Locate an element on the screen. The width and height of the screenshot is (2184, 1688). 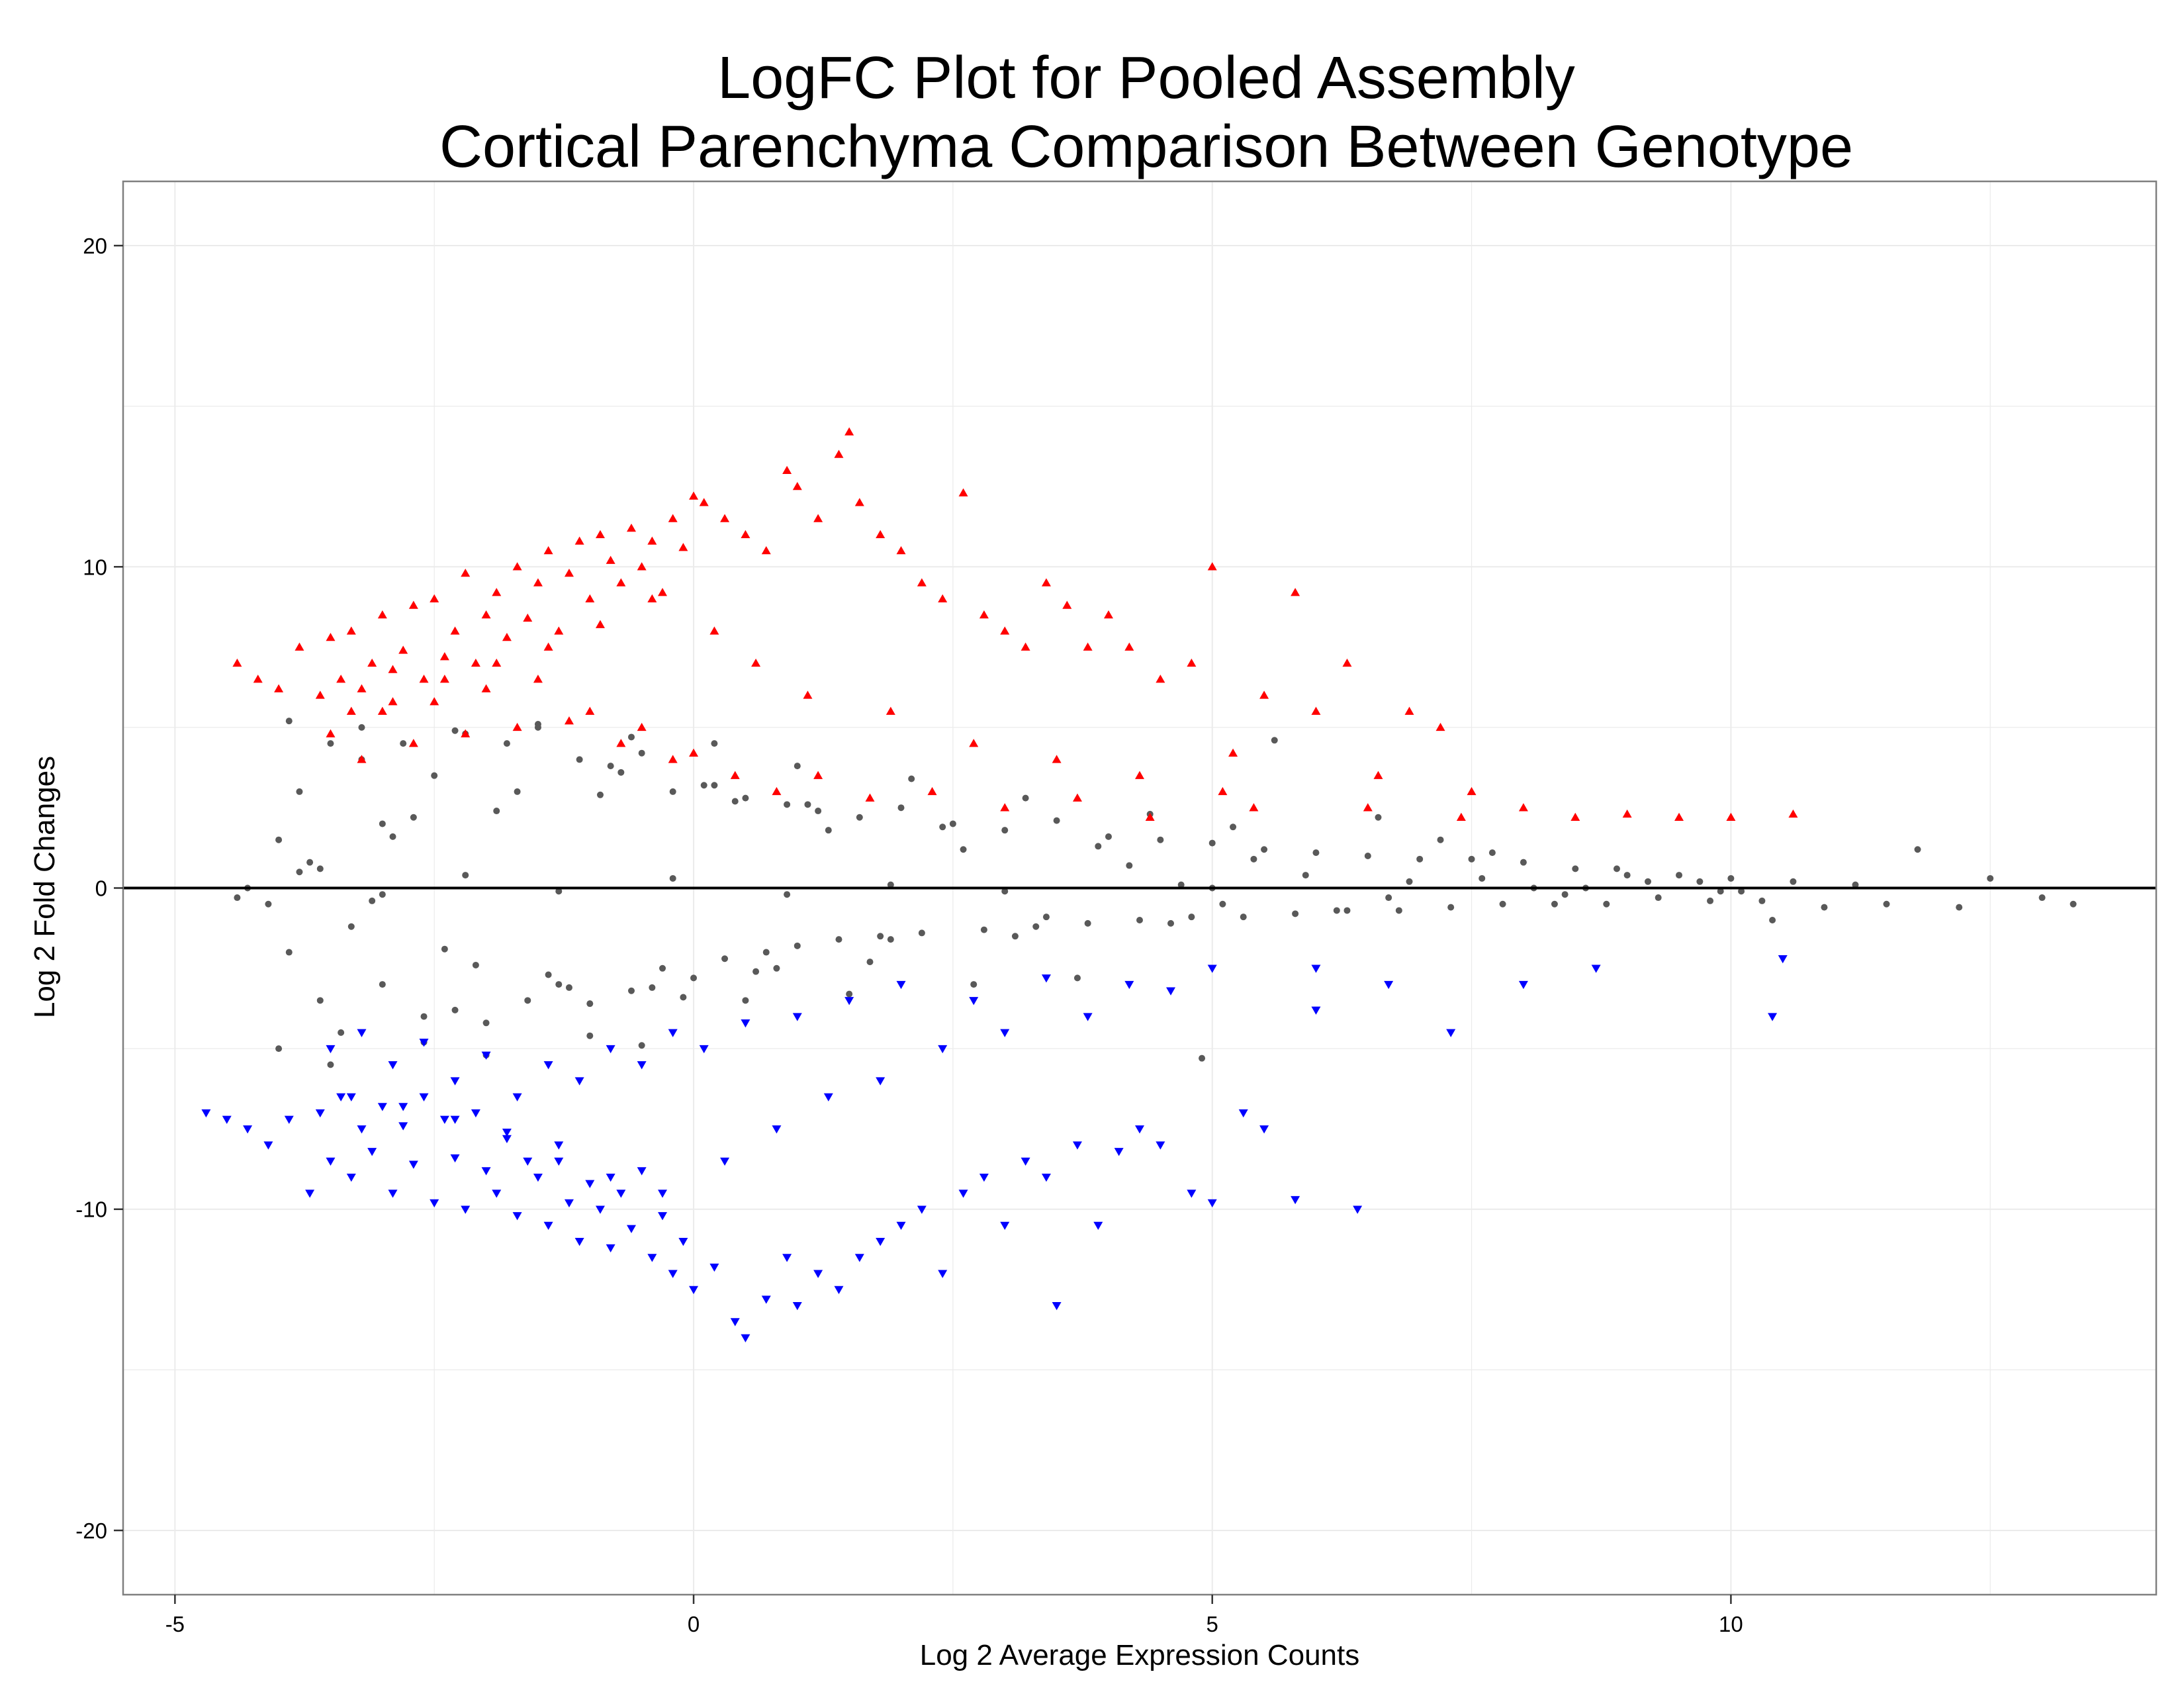
x-tick-label-3: 10 is located at coordinates (1731, 1624).